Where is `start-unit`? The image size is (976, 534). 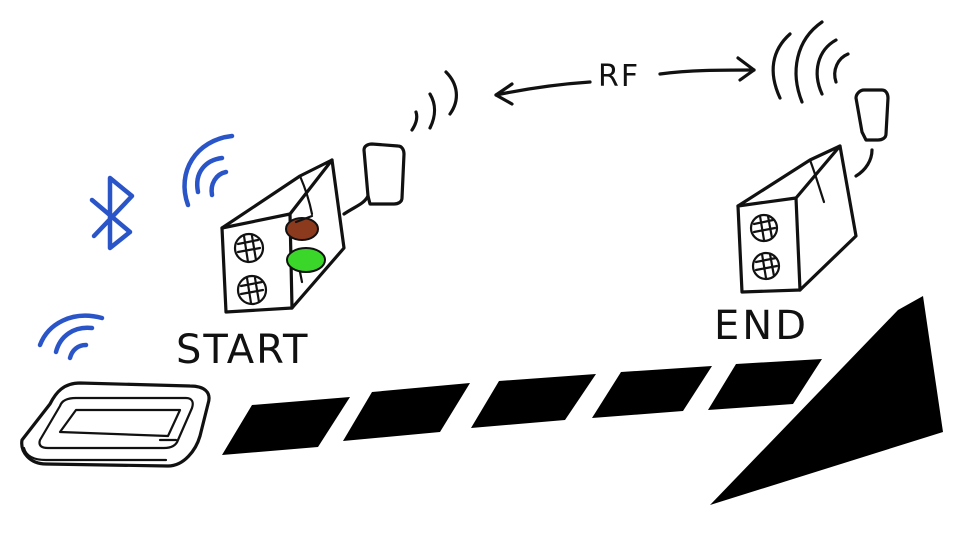
start-unit is located at coordinates (313, 228).